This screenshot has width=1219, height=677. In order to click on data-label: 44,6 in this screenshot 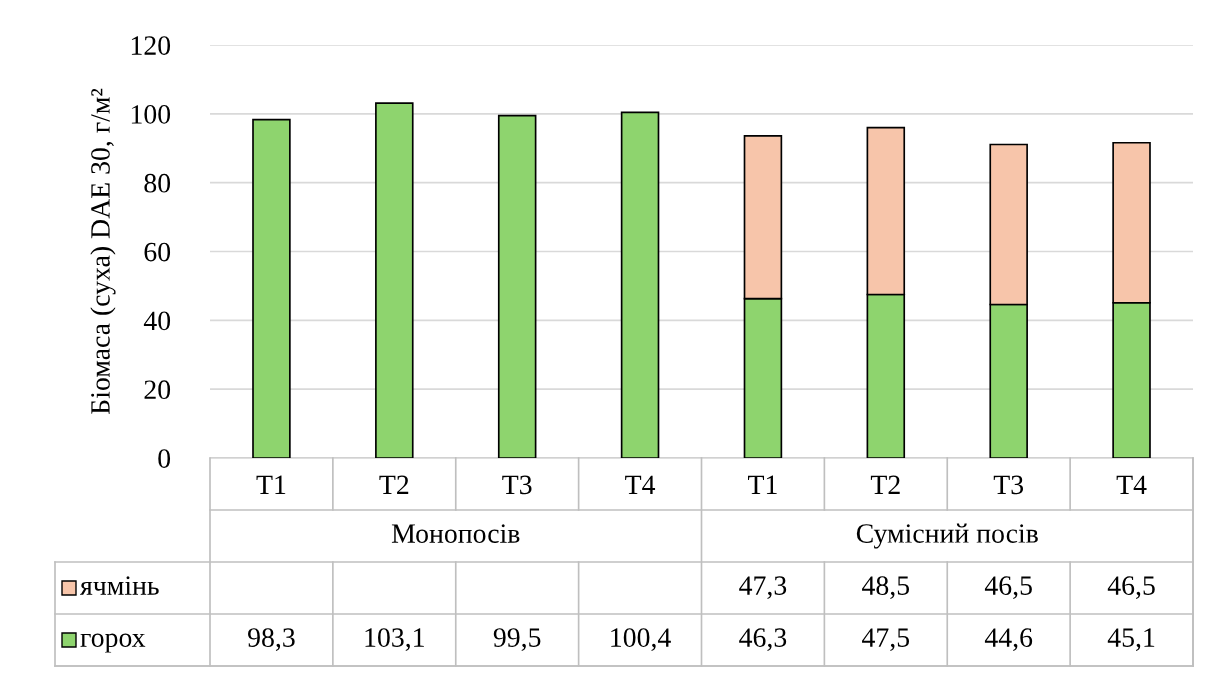, I will do `click(1008, 639)`.